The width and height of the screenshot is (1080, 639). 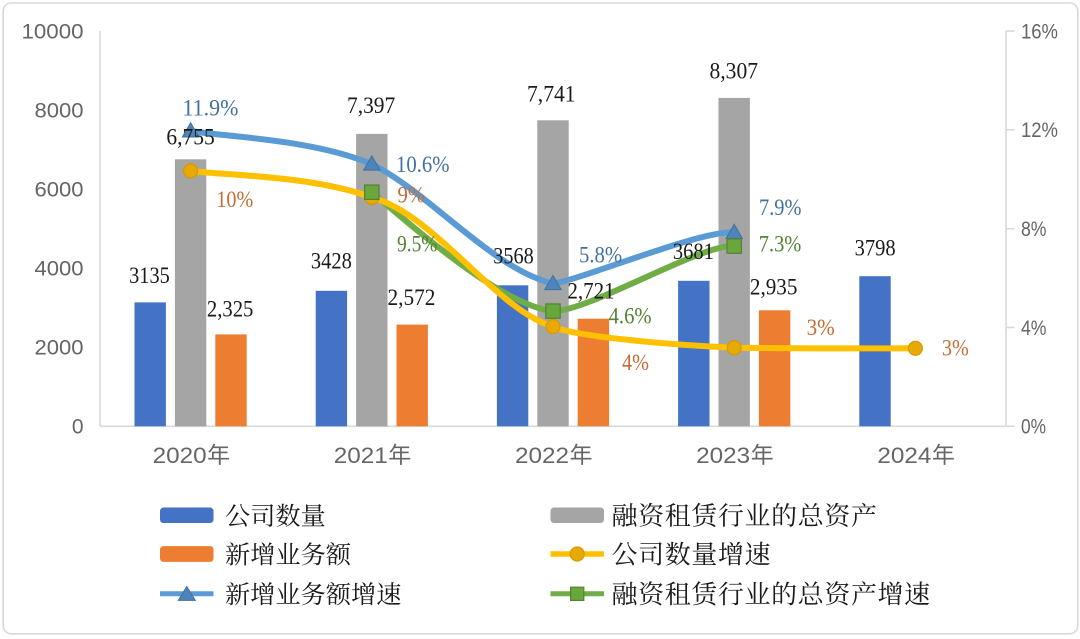 What do you see at coordinates (190, 138) in the screenshot?
I see `svg-text: 6,755` at bounding box center [190, 138].